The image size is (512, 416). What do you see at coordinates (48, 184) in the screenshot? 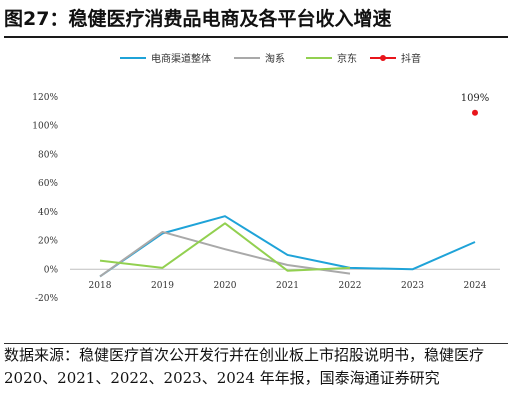
I see `y-tick-label: 60%` at bounding box center [48, 184].